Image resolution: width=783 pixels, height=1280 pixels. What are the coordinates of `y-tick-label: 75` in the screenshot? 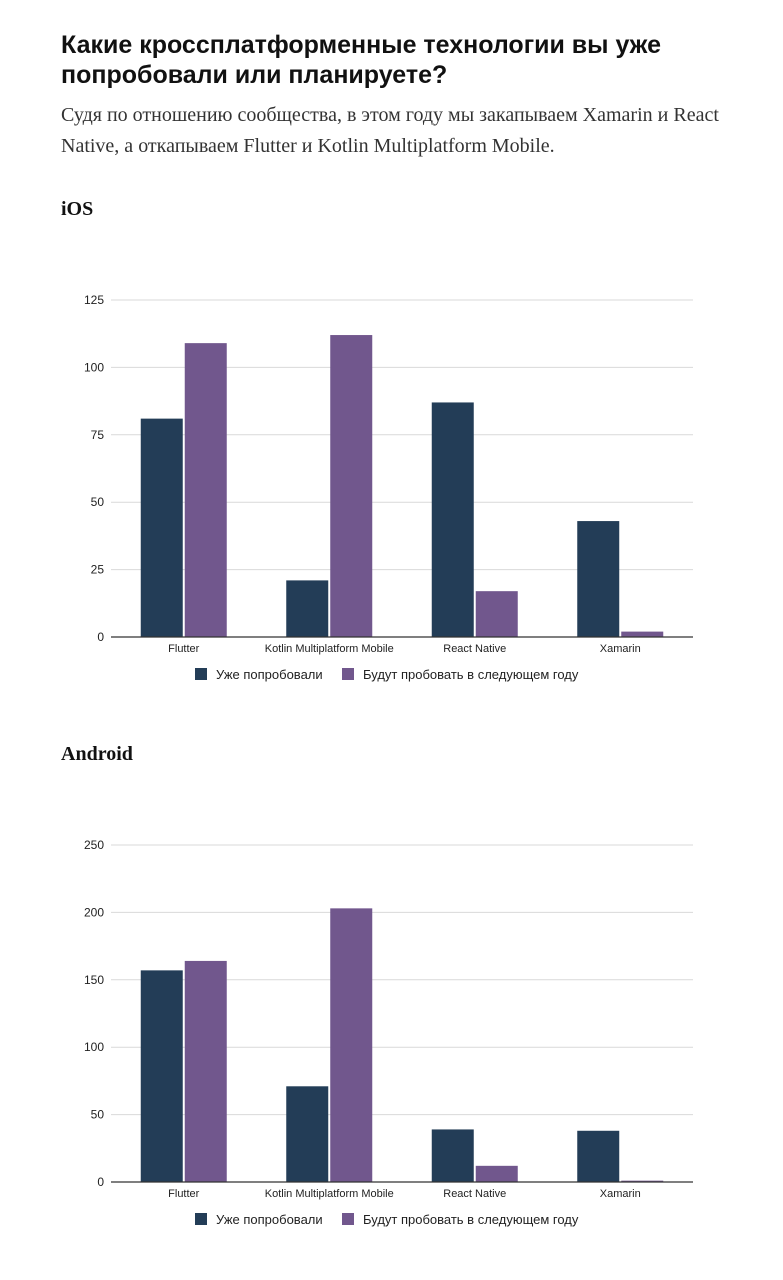 It's located at (98, 435).